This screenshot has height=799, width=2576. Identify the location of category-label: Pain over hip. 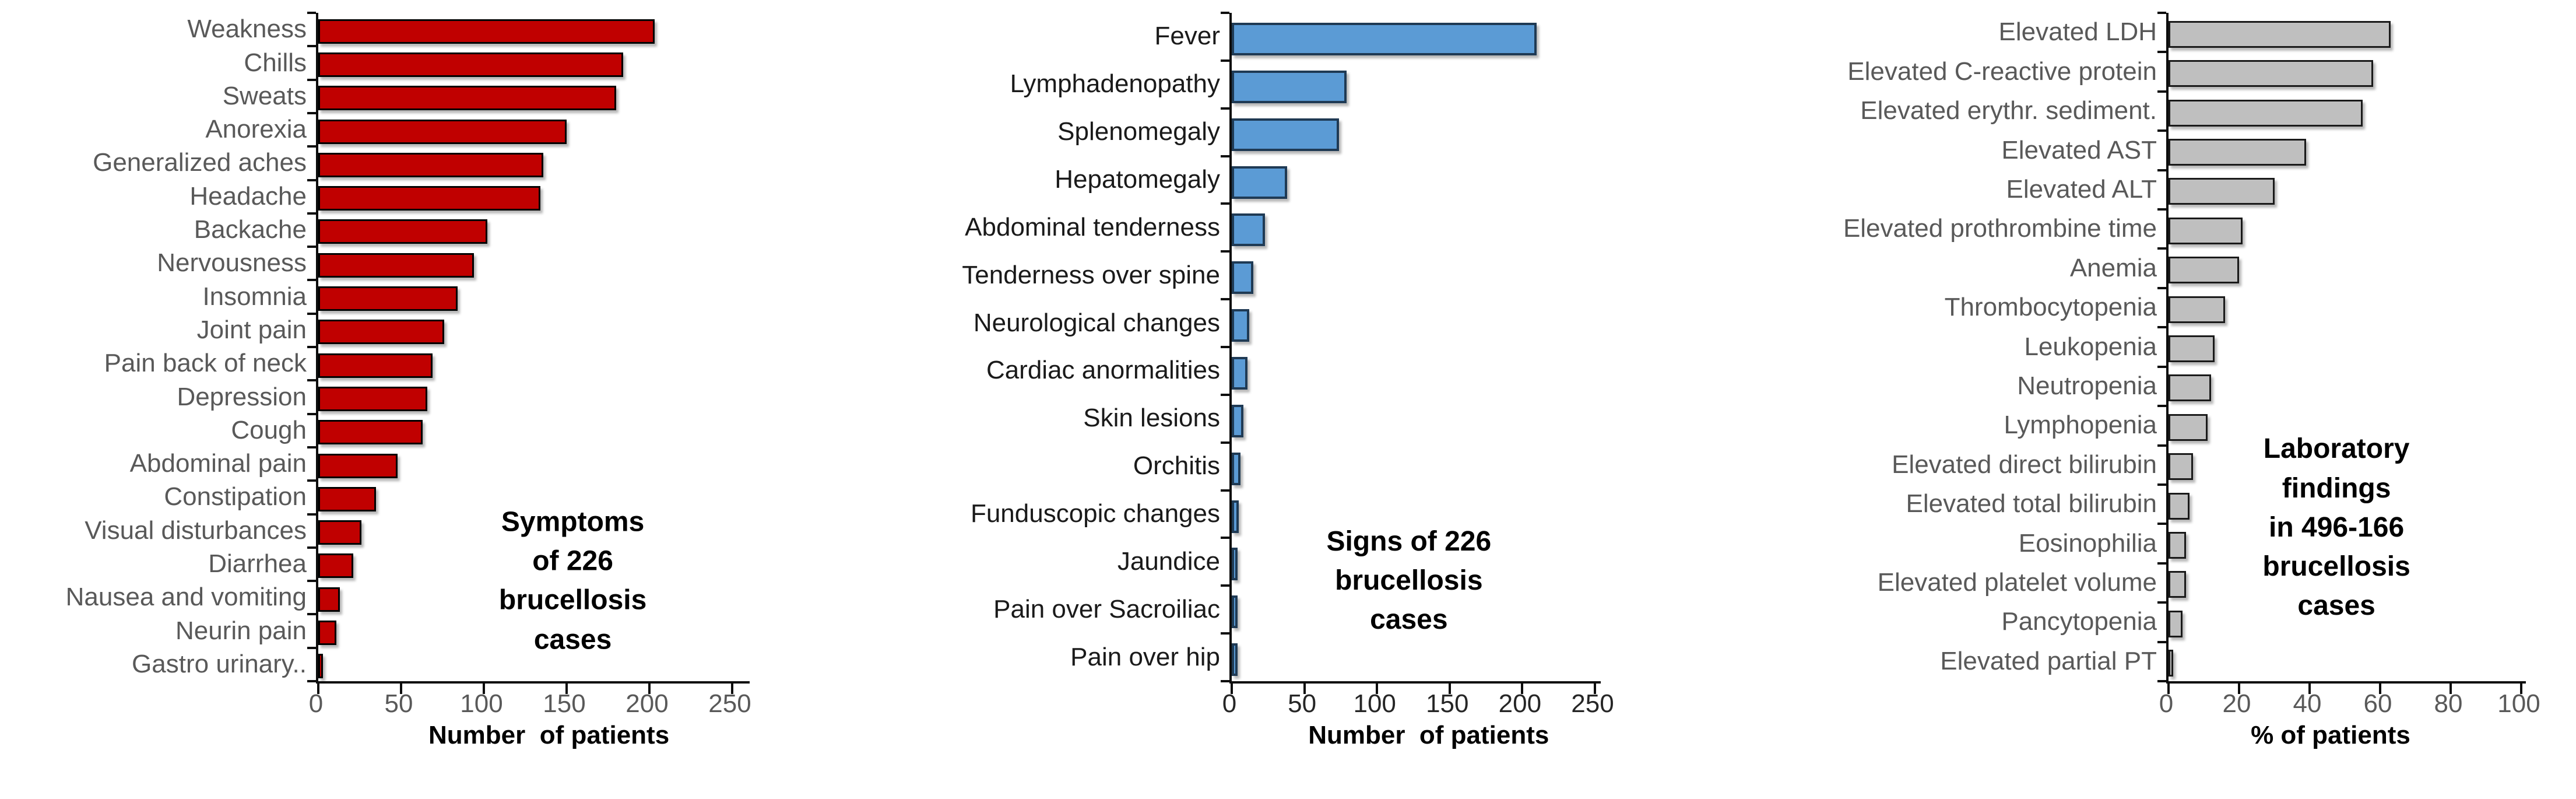
(1145, 656).